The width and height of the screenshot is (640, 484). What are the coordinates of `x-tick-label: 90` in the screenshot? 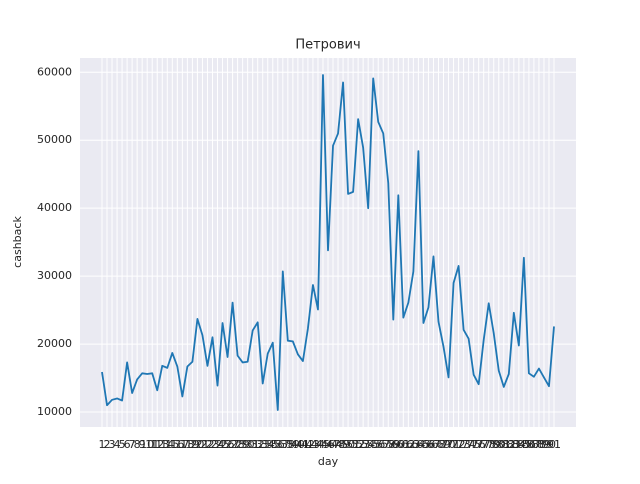 It's located at (549, 444).